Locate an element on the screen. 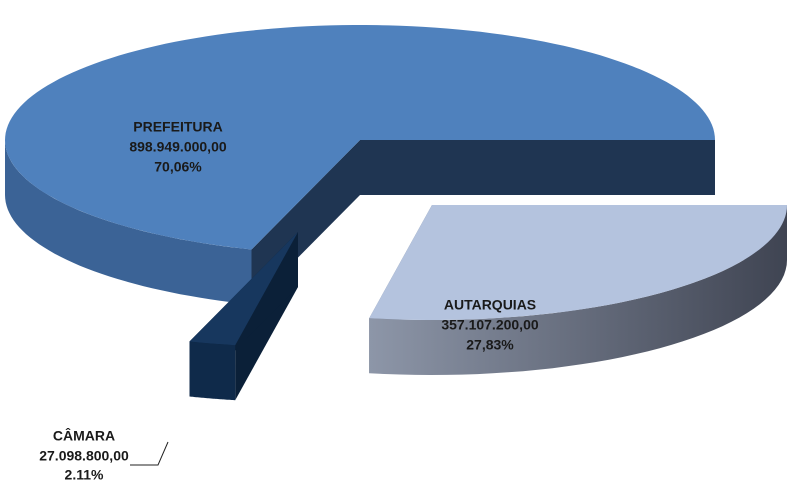 The image size is (806, 485). slice-value-label: 357.107.200,00 is located at coordinates (490, 325).